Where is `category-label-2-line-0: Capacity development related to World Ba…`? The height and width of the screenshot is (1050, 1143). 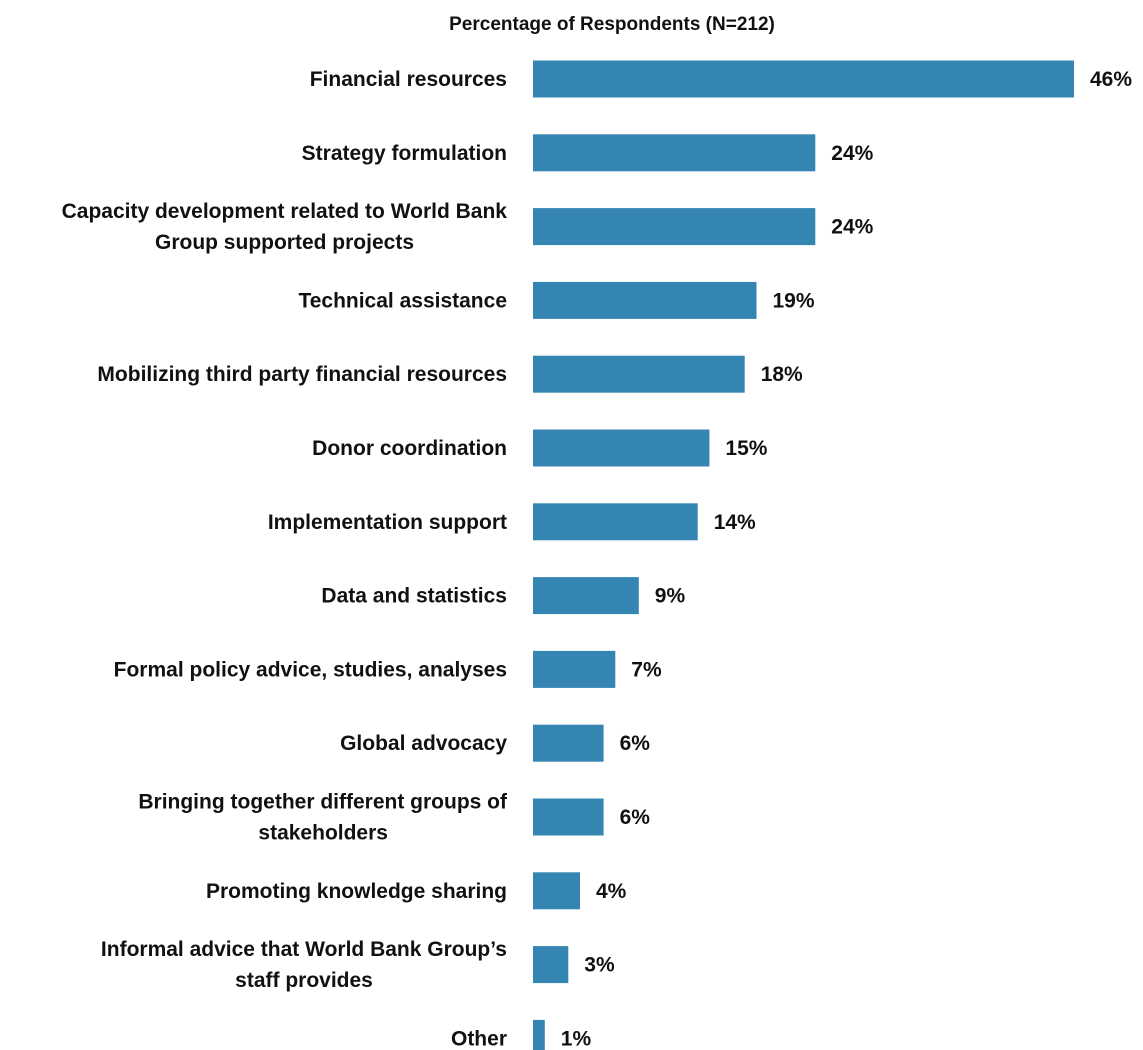 category-label-2-line-0: Capacity development related to World Ba… is located at coordinates (285, 211).